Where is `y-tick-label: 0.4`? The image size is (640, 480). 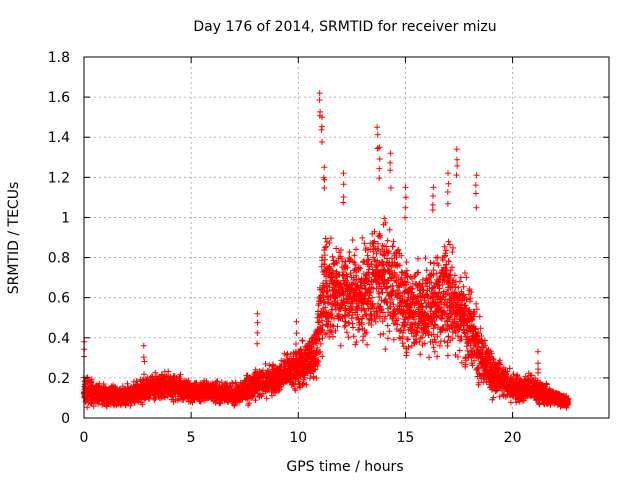
y-tick-label: 0.4 is located at coordinates (59, 339).